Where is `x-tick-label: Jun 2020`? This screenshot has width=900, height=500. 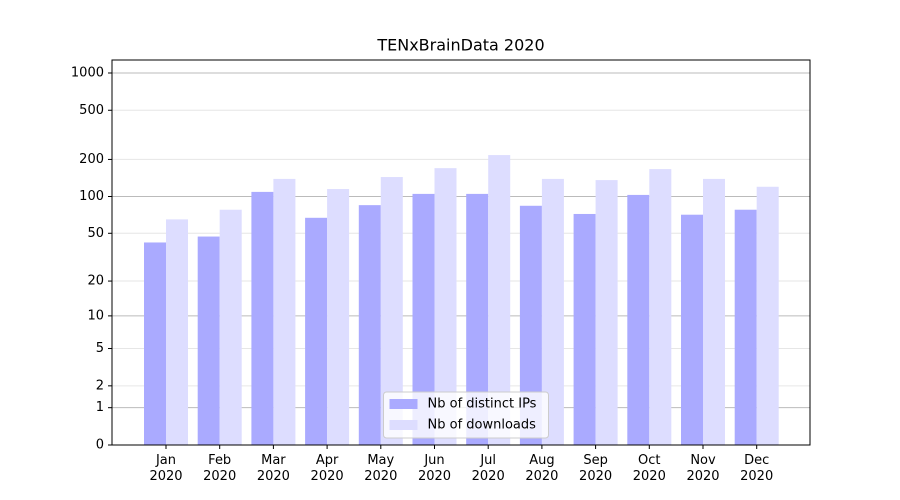
x-tick-label: Jun 2020 is located at coordinates (434, 468).